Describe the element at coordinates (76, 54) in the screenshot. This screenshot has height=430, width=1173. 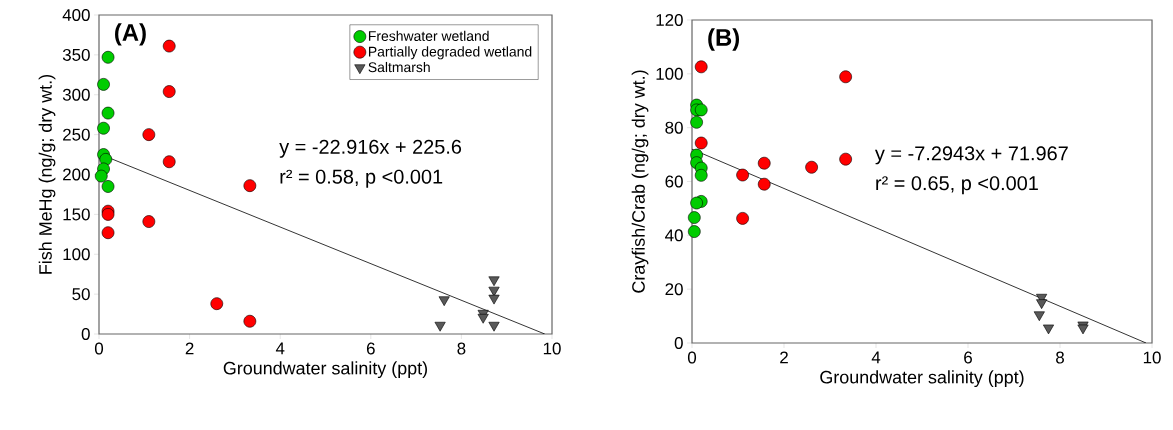
I see `y-tick-label: 350` at that location.